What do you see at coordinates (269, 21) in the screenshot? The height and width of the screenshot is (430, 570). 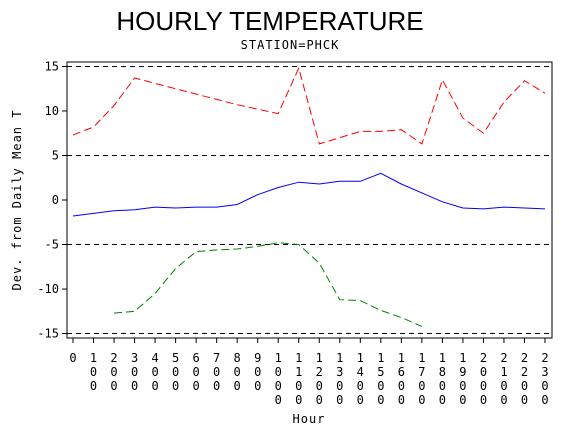 I see `chart-title: HOURLY TEMPERATURE` at bounding box center [269, 21].